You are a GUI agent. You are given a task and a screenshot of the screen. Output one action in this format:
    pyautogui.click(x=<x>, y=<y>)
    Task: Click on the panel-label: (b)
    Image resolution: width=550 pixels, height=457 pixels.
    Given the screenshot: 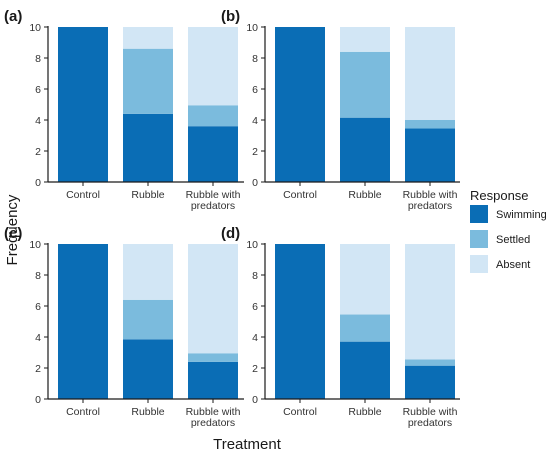 What is the action you would take?
    pyautogui.click(x=230, y=16)
    